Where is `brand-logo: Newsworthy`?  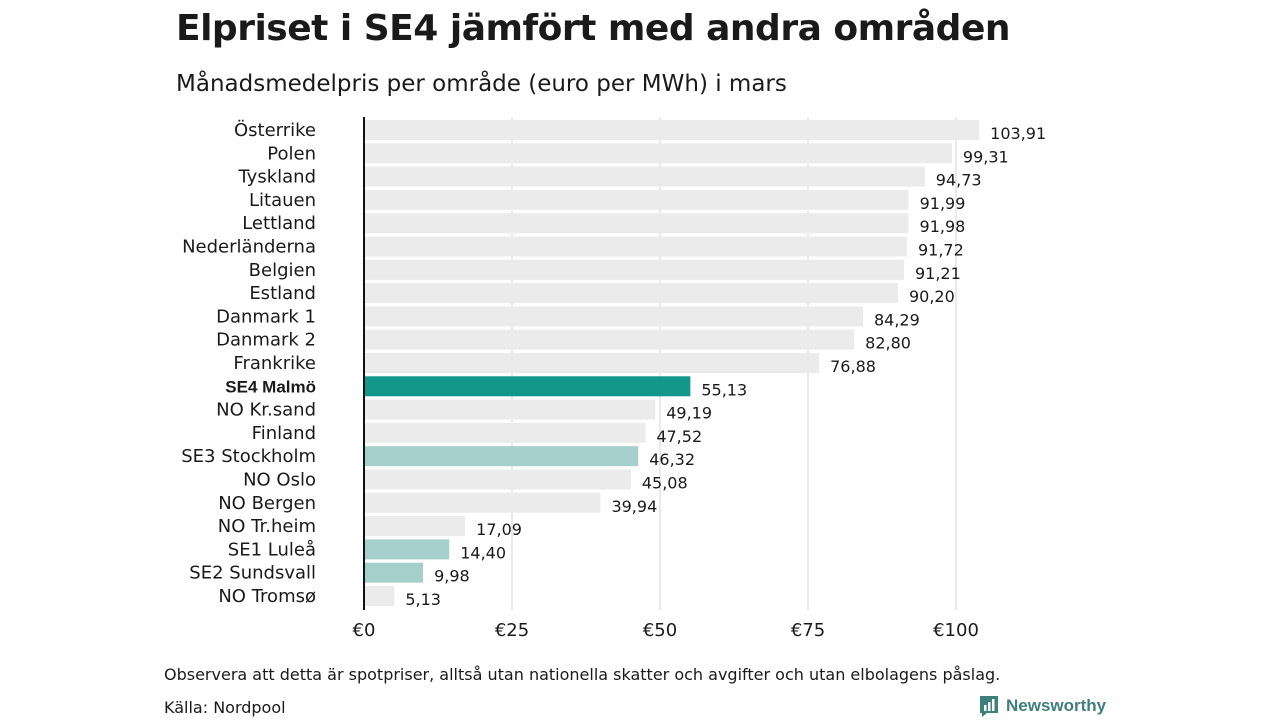
brand-logo: Newsworthy is located at coordinates (1042, 706).